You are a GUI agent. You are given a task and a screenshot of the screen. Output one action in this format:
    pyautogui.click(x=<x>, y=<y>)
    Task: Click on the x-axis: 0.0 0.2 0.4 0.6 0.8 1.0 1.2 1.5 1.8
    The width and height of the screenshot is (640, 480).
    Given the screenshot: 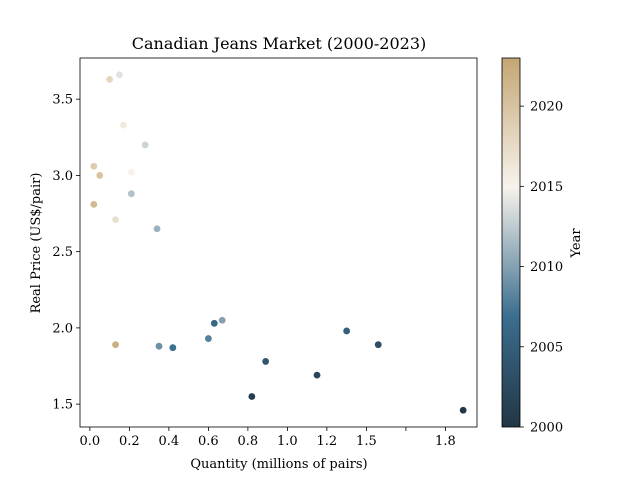 What is the action you would take?
    pyautogui.click(x=268, y=438)
    